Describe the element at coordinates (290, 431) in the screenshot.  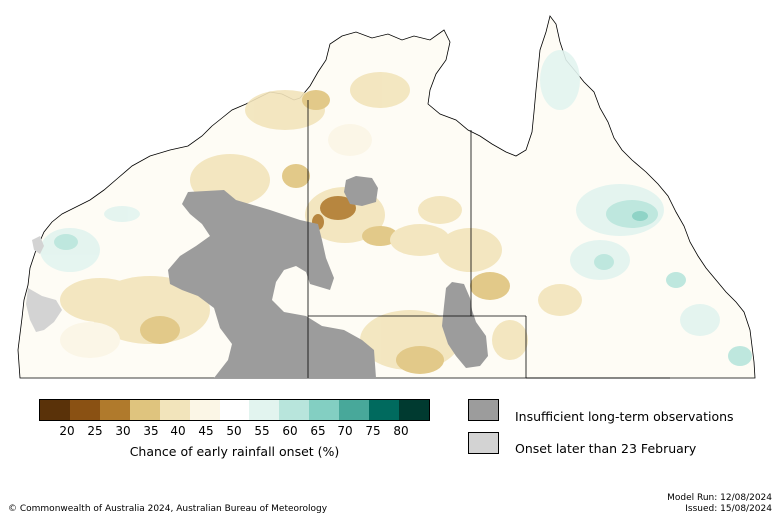
I see `colorbar-tick: 60` at that location.